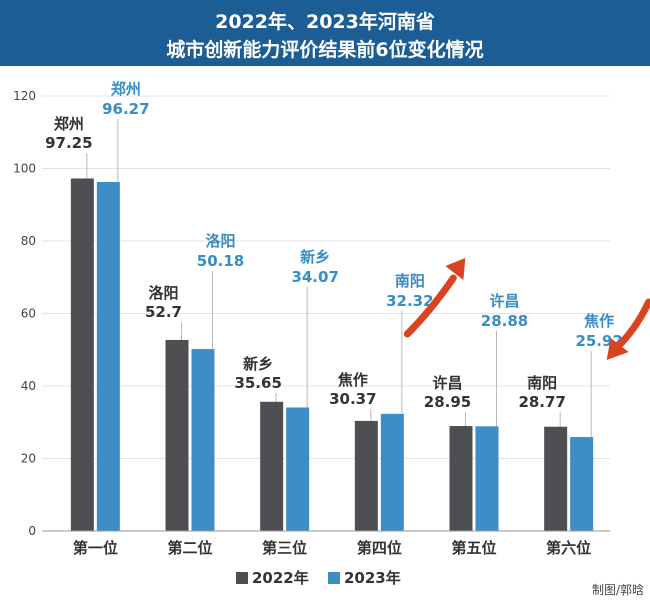  Describe the element at coordinates (163, 312) in the screenshot. I see `bar-2022-value-label: 52.7` at that location.